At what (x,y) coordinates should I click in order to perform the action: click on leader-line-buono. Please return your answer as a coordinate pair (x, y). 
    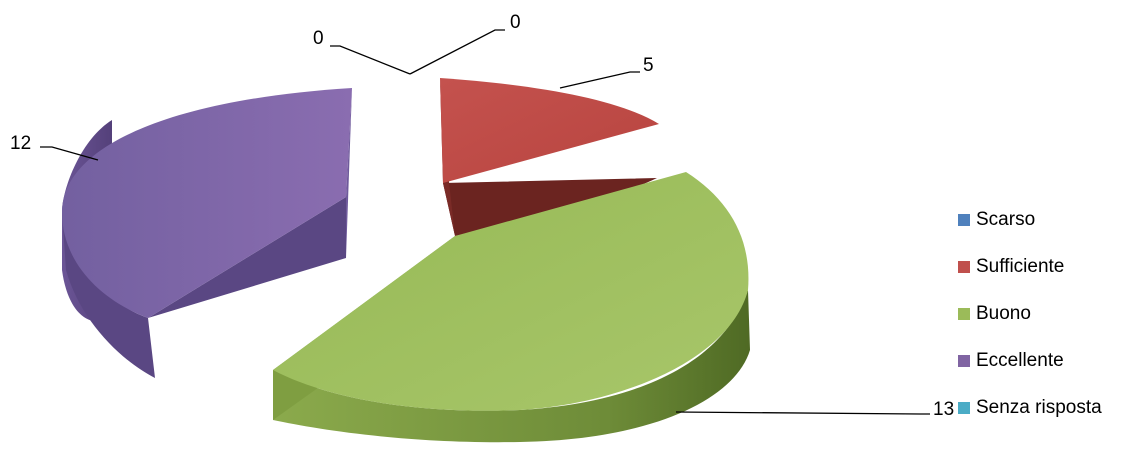
    Looking at the image, I should click on (802, 413).